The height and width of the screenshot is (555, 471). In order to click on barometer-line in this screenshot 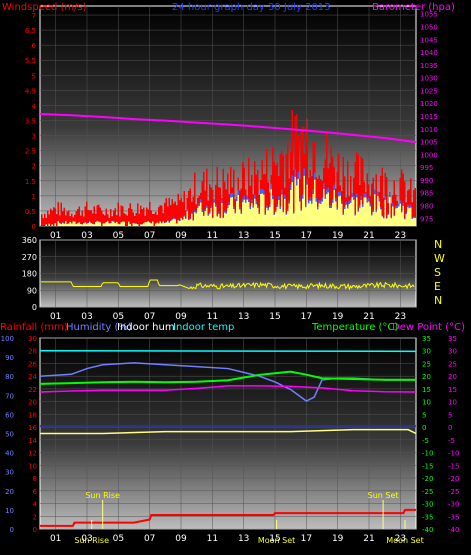, I will do `click(228, 128)`.